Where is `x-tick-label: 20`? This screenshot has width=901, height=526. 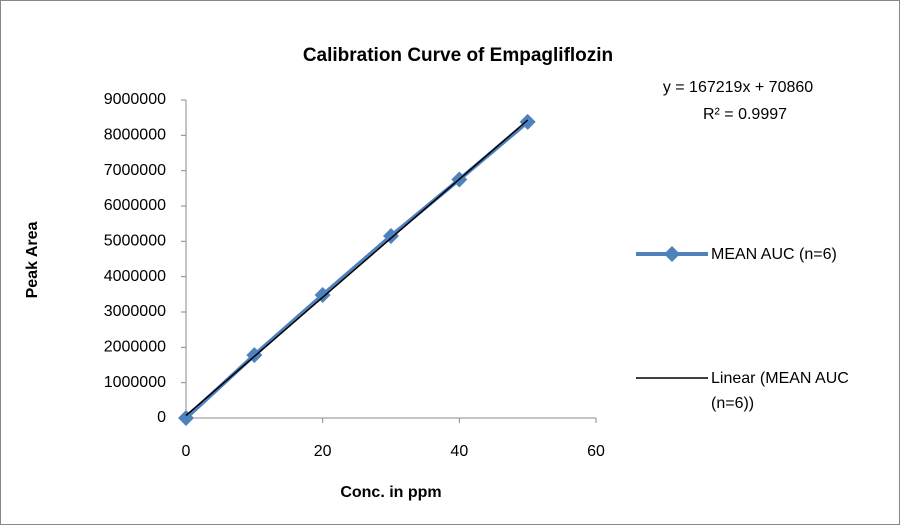 x-tick-label: 20 is located at coordinates (323, 451).